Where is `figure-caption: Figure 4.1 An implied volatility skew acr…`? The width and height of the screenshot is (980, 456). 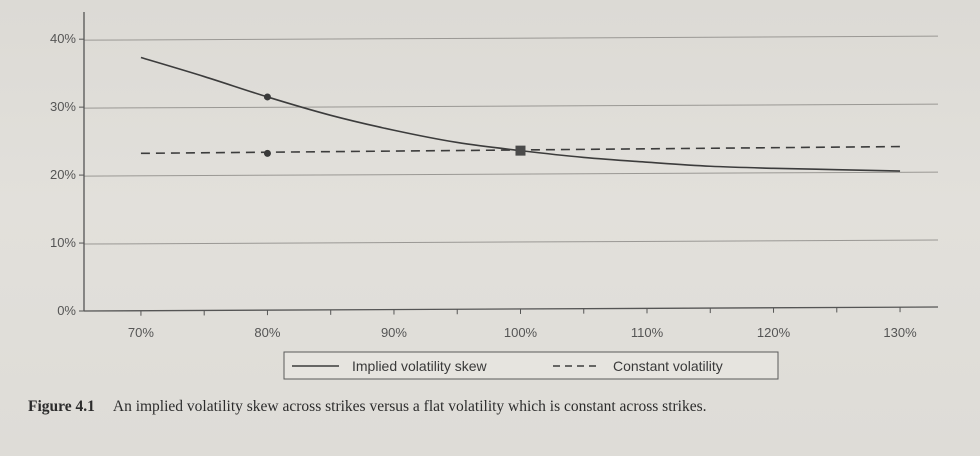
figure-caption: Figure 4.1 An implied volatility skew acr… is located at coordinates (493, 407).